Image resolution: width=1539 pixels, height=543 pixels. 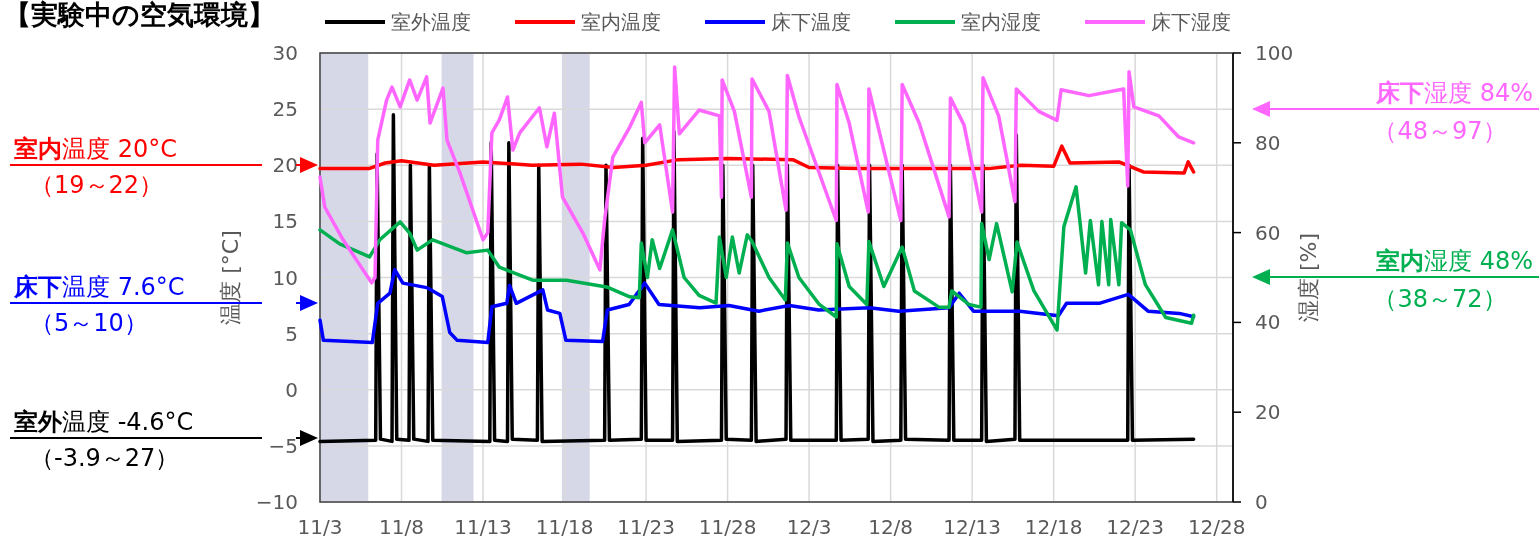 What do you see at coordinates (285, 109) in the screenshot?
I see `y-tick-label: 25` at bounding box center [285, 109].